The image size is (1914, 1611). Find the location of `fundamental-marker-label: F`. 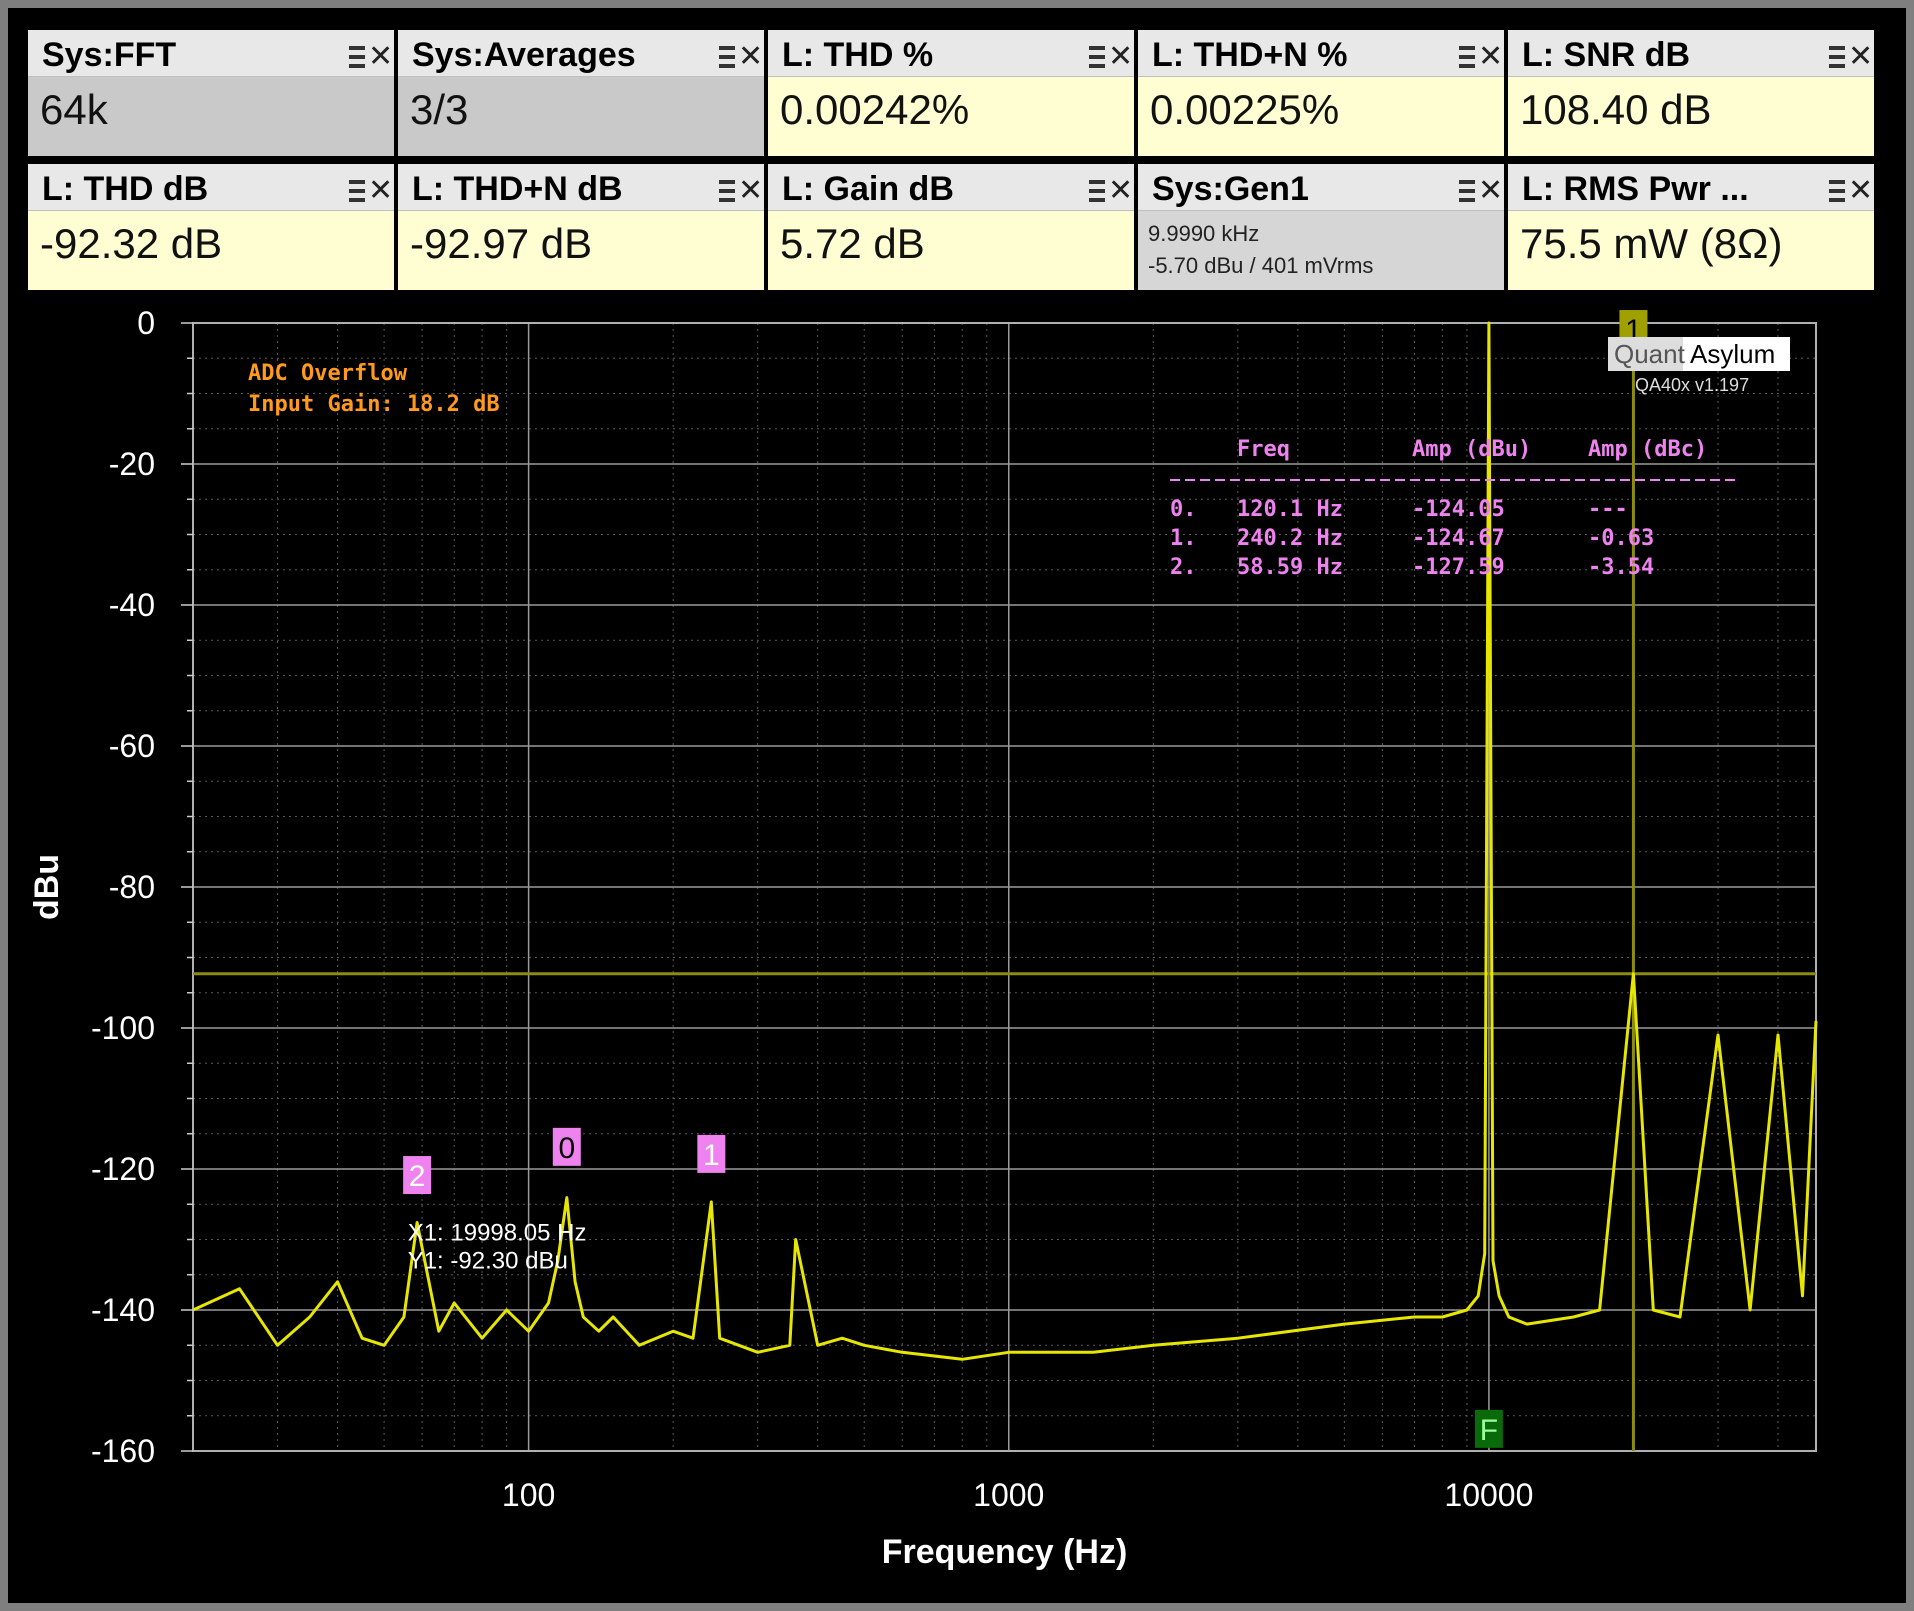

fundamental-marker-label: F is located at coordinates (1489, 1430).